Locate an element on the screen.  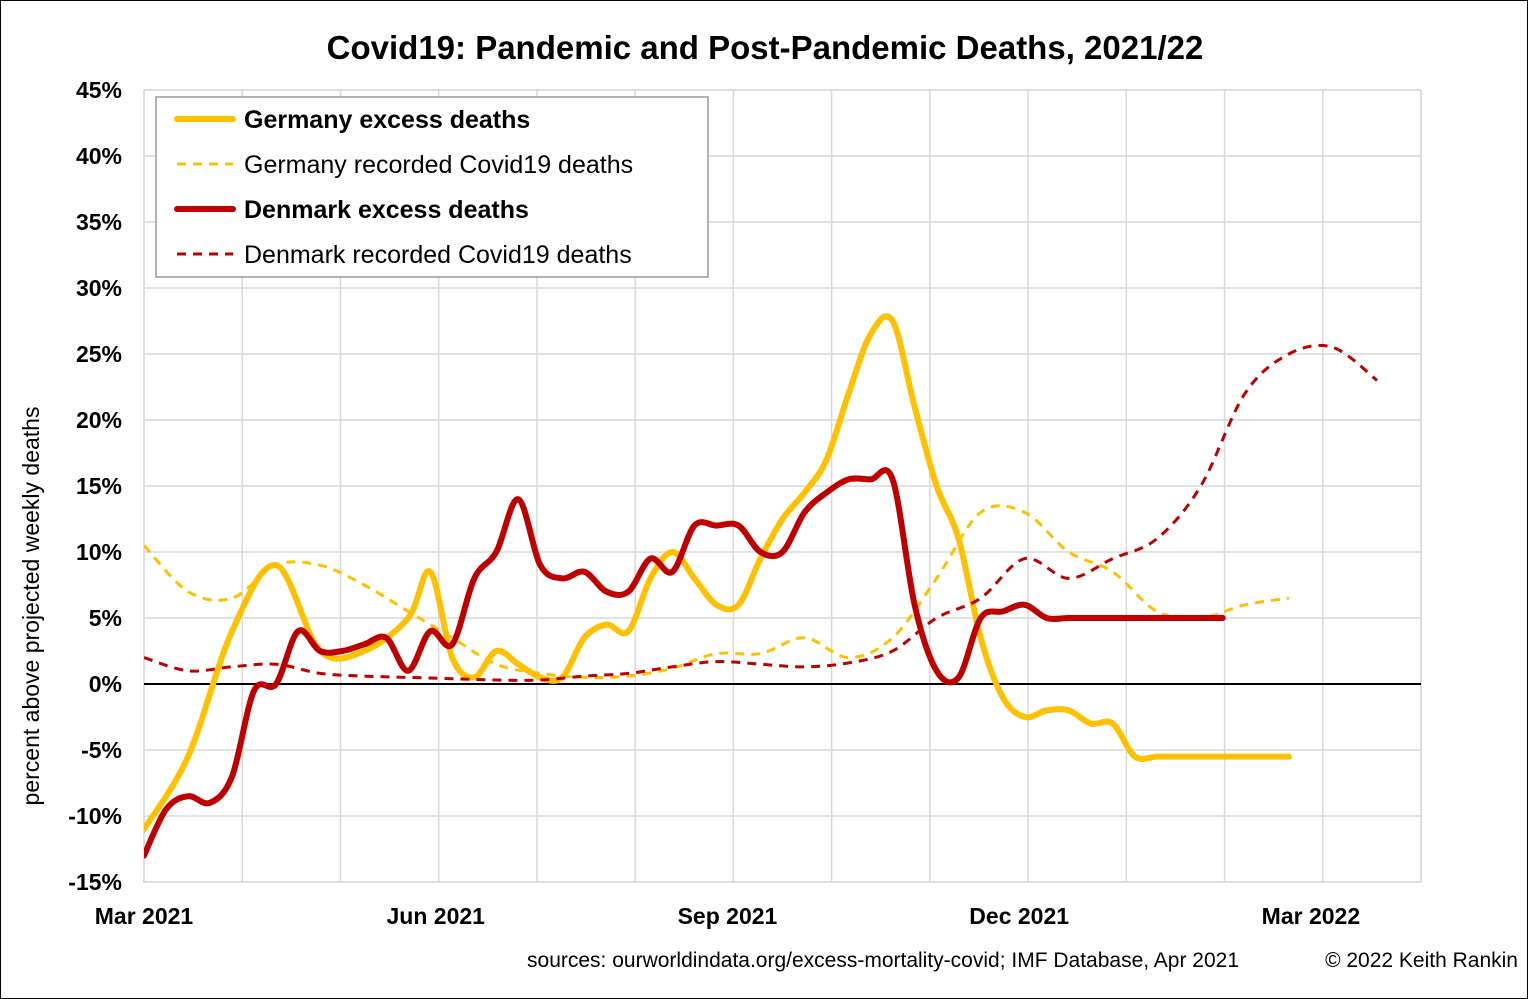
legend-label-denmark-excess-deaths: Denmark excess deaths is located at coordinates (386, 210).